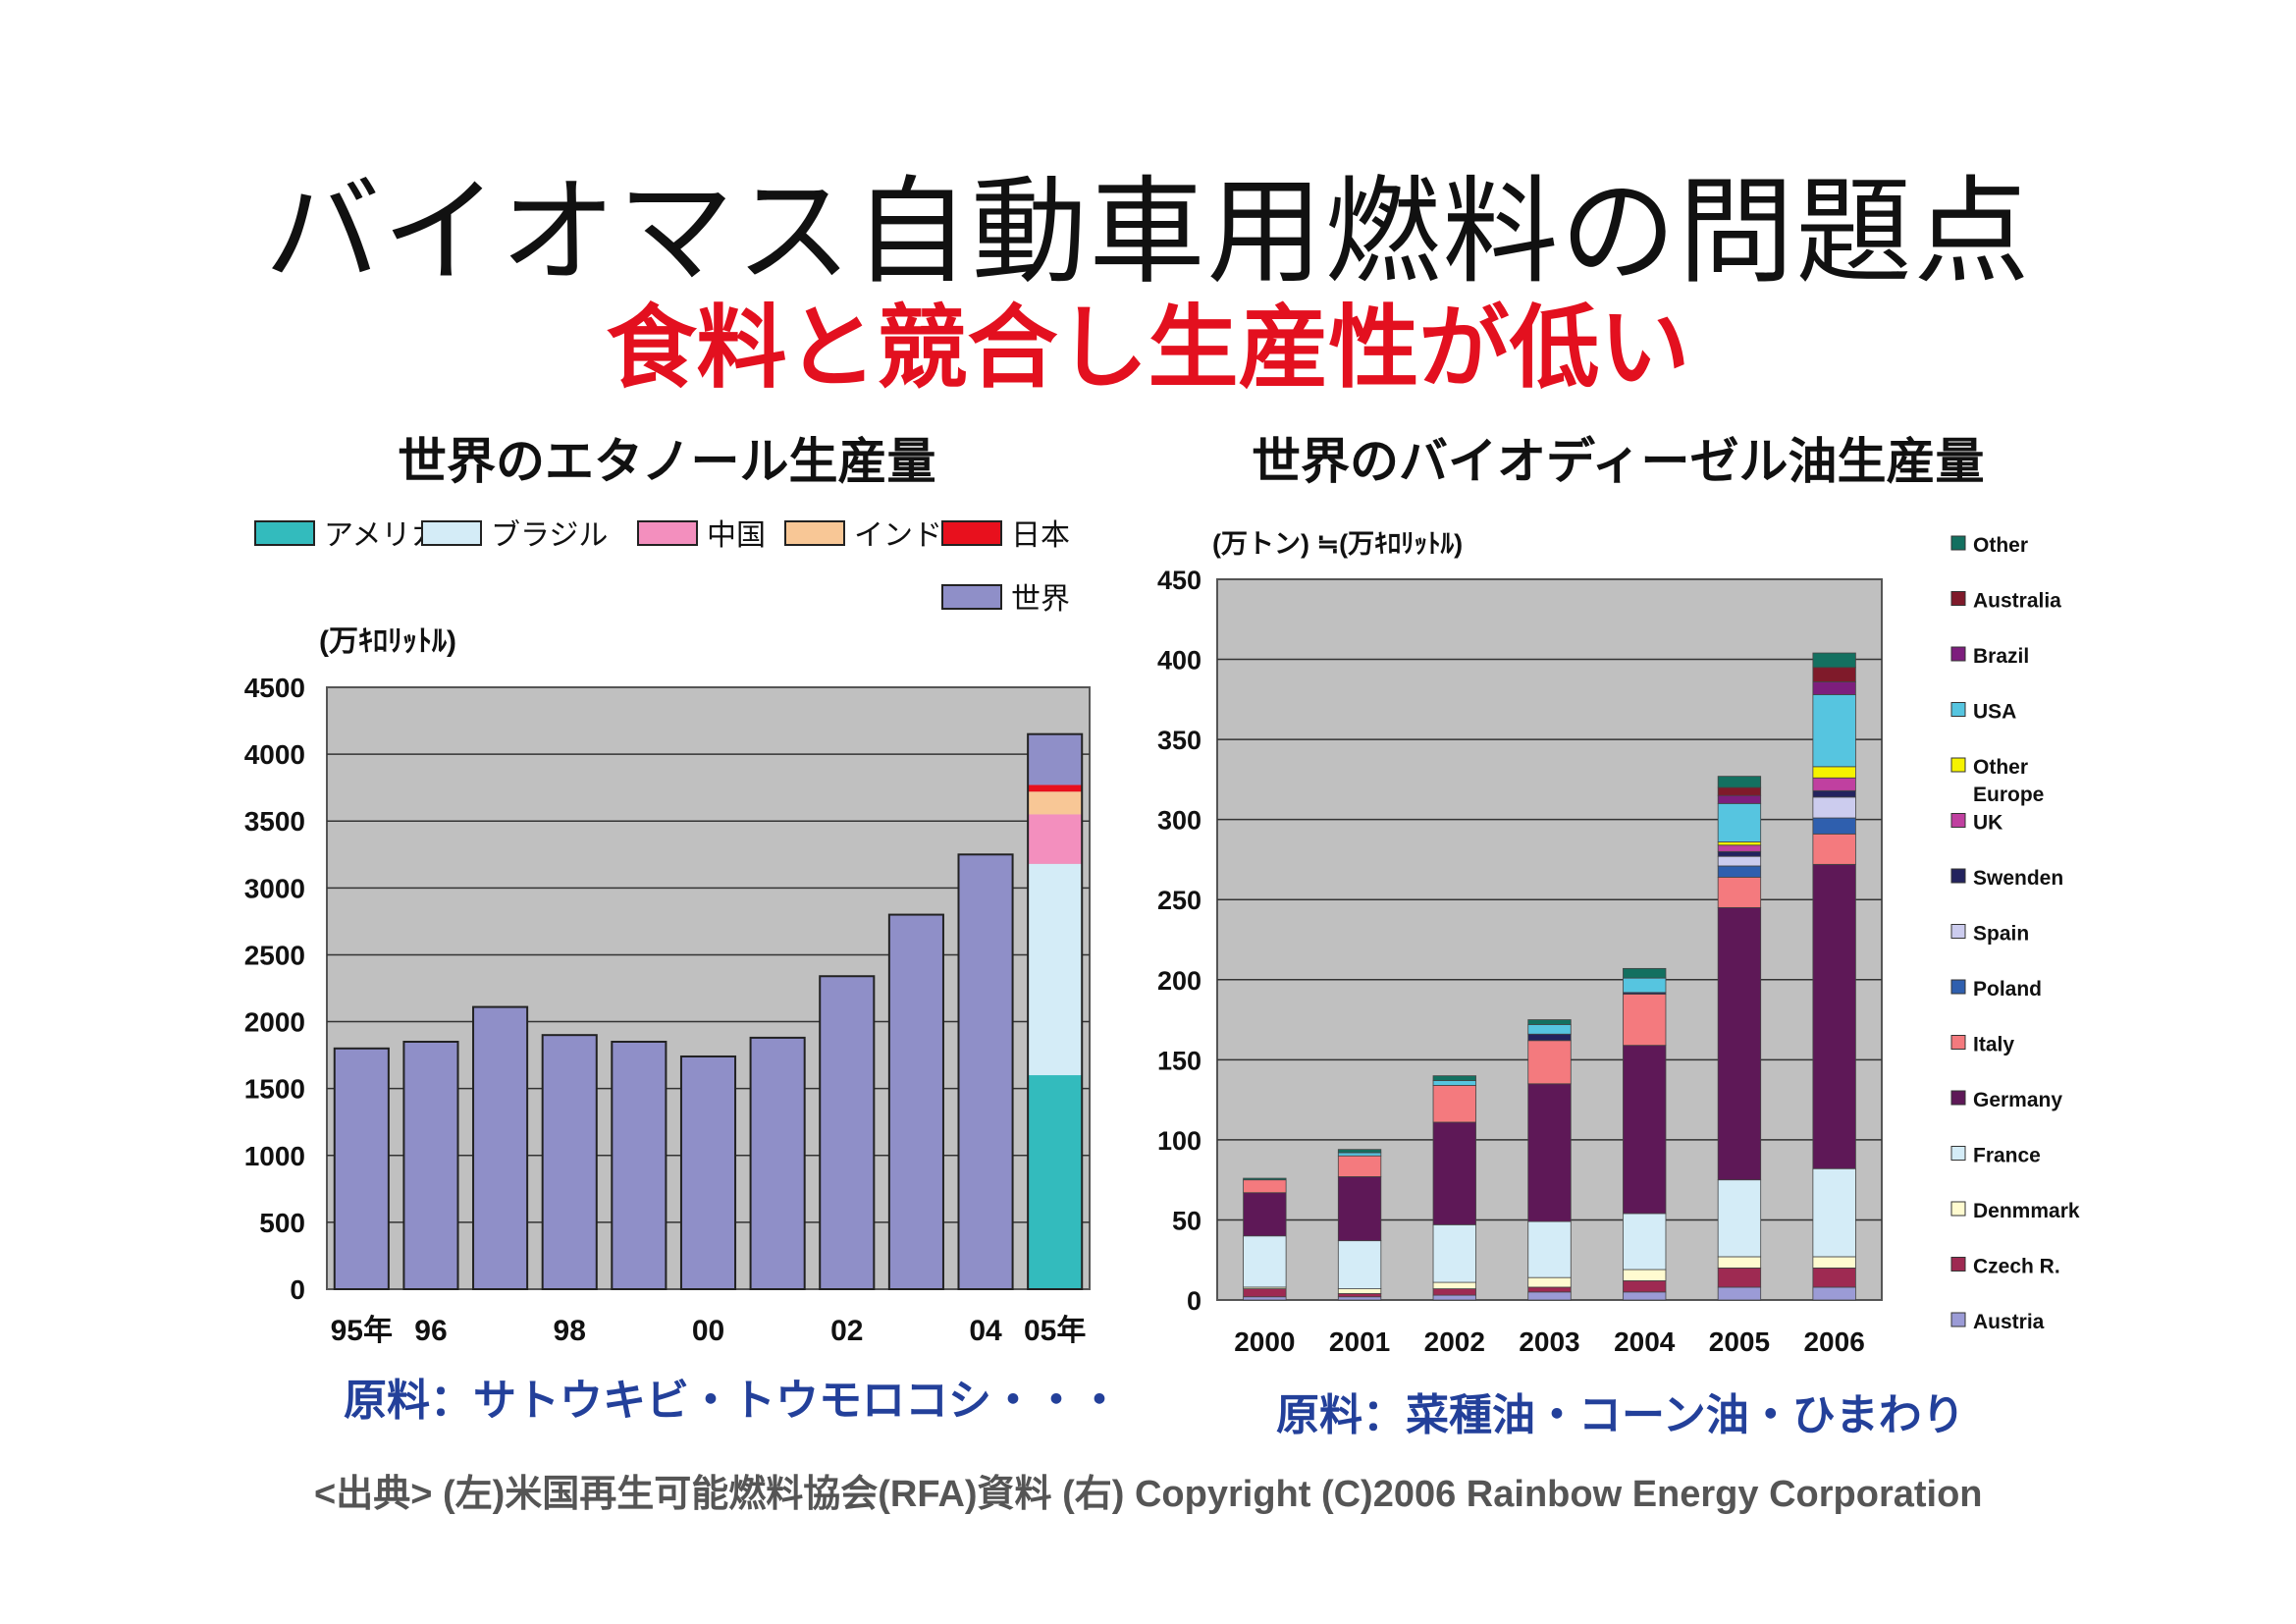  Describe the element at coordinates (1041, 535) in the screenshot. I see `legend-label: 日本` at that location.